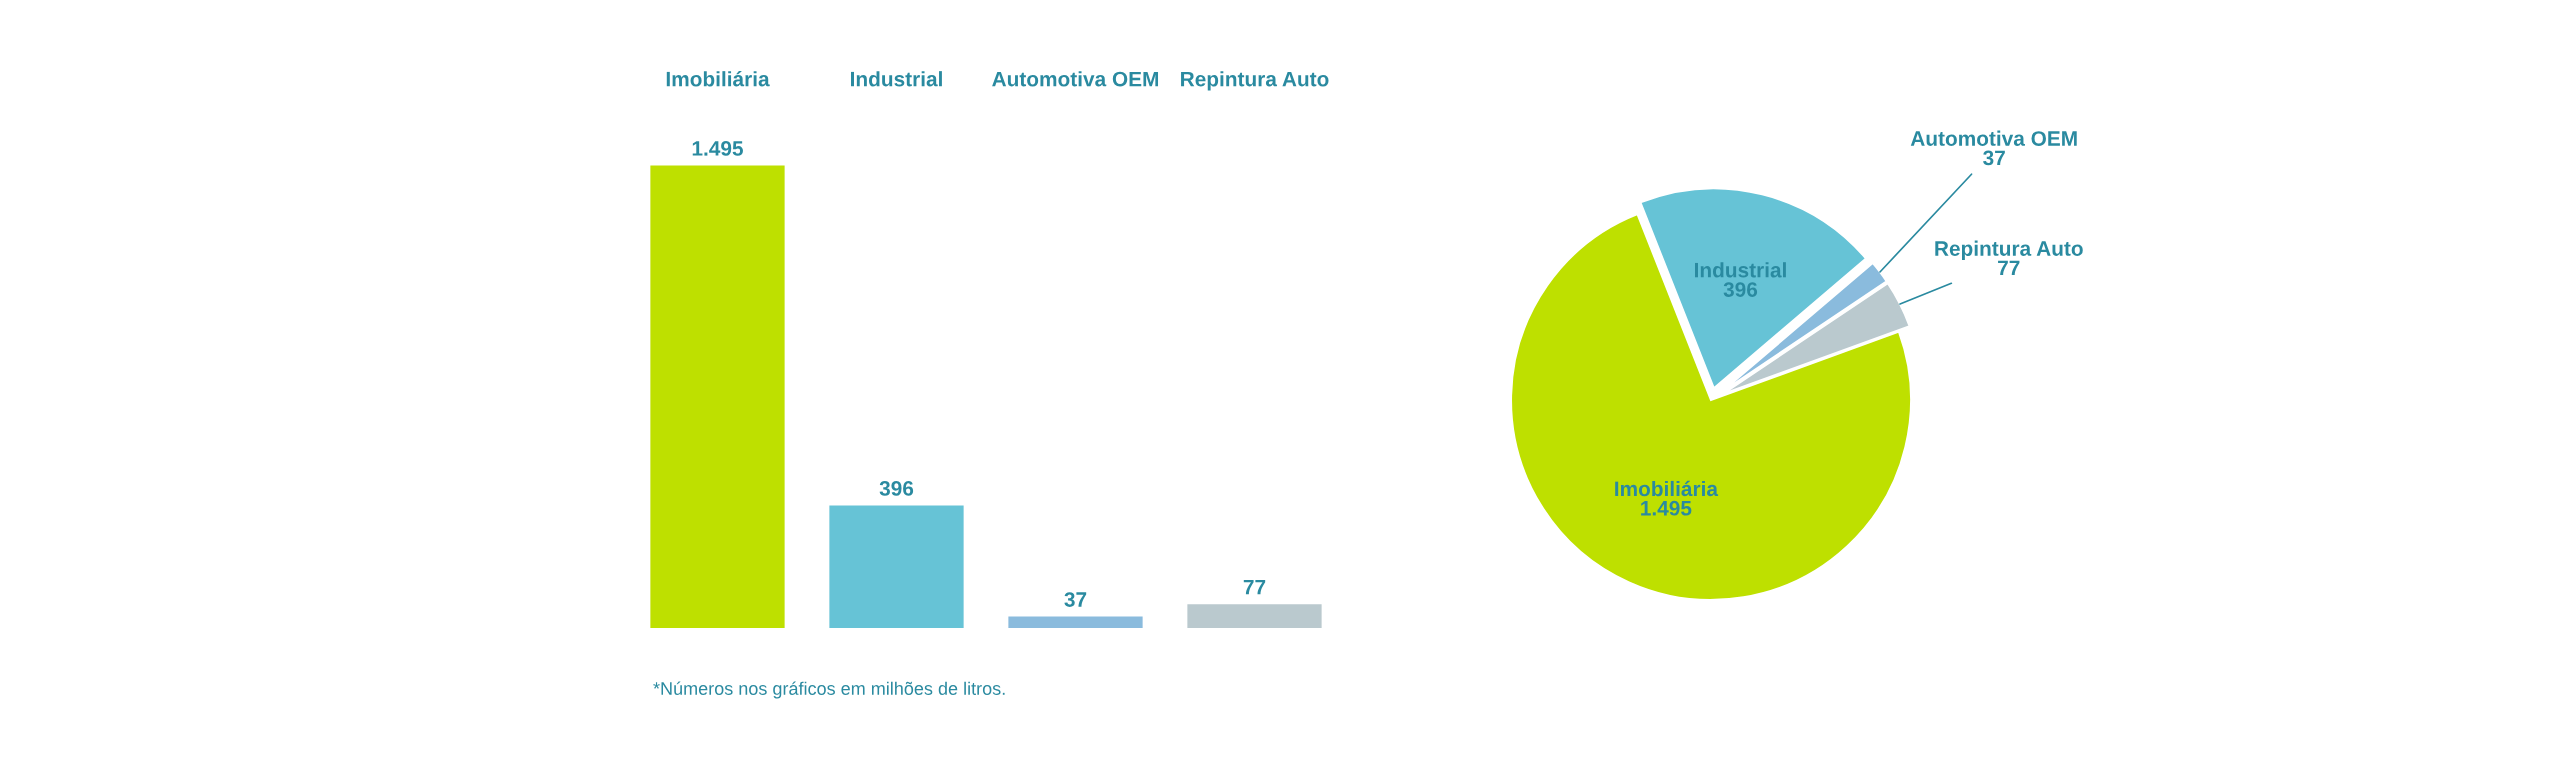 The image size is (2560, 775). Describe the element at coordinates (1667, 488) in the screenshot. I see `slice-label: Imobiliária` at that location.